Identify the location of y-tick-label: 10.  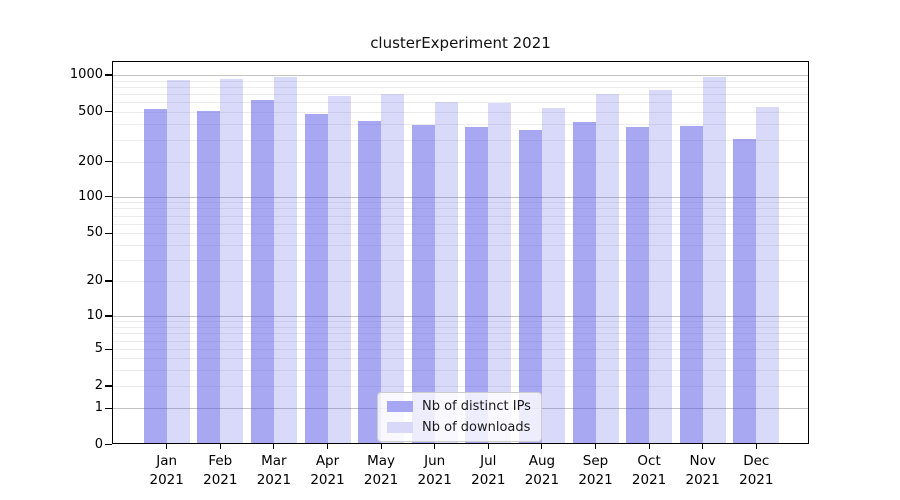
(94, 315).